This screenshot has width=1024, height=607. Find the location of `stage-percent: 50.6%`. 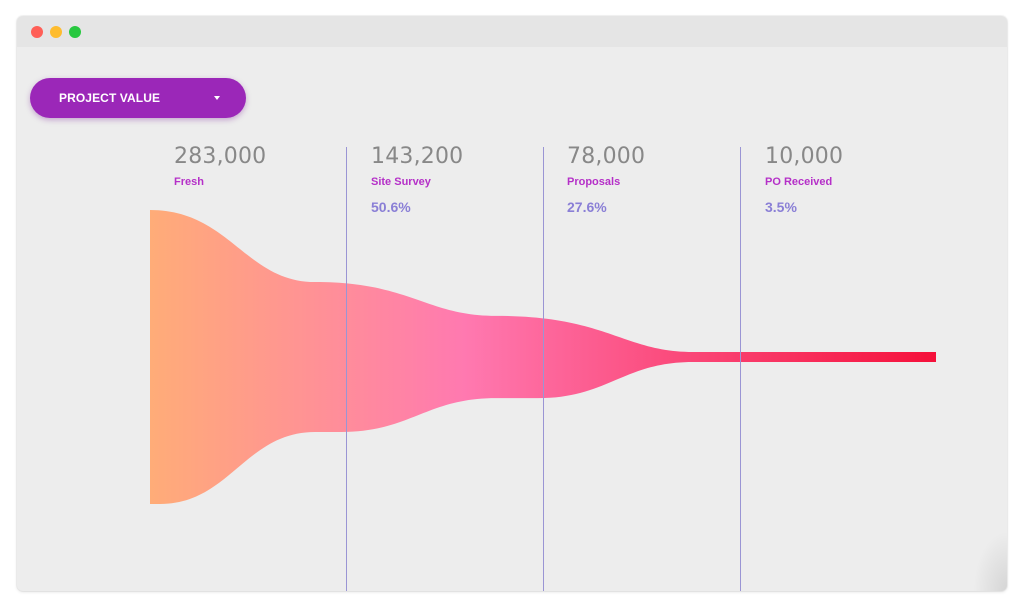

stage-percent: 50.6% is located at coordinates (391, 207).